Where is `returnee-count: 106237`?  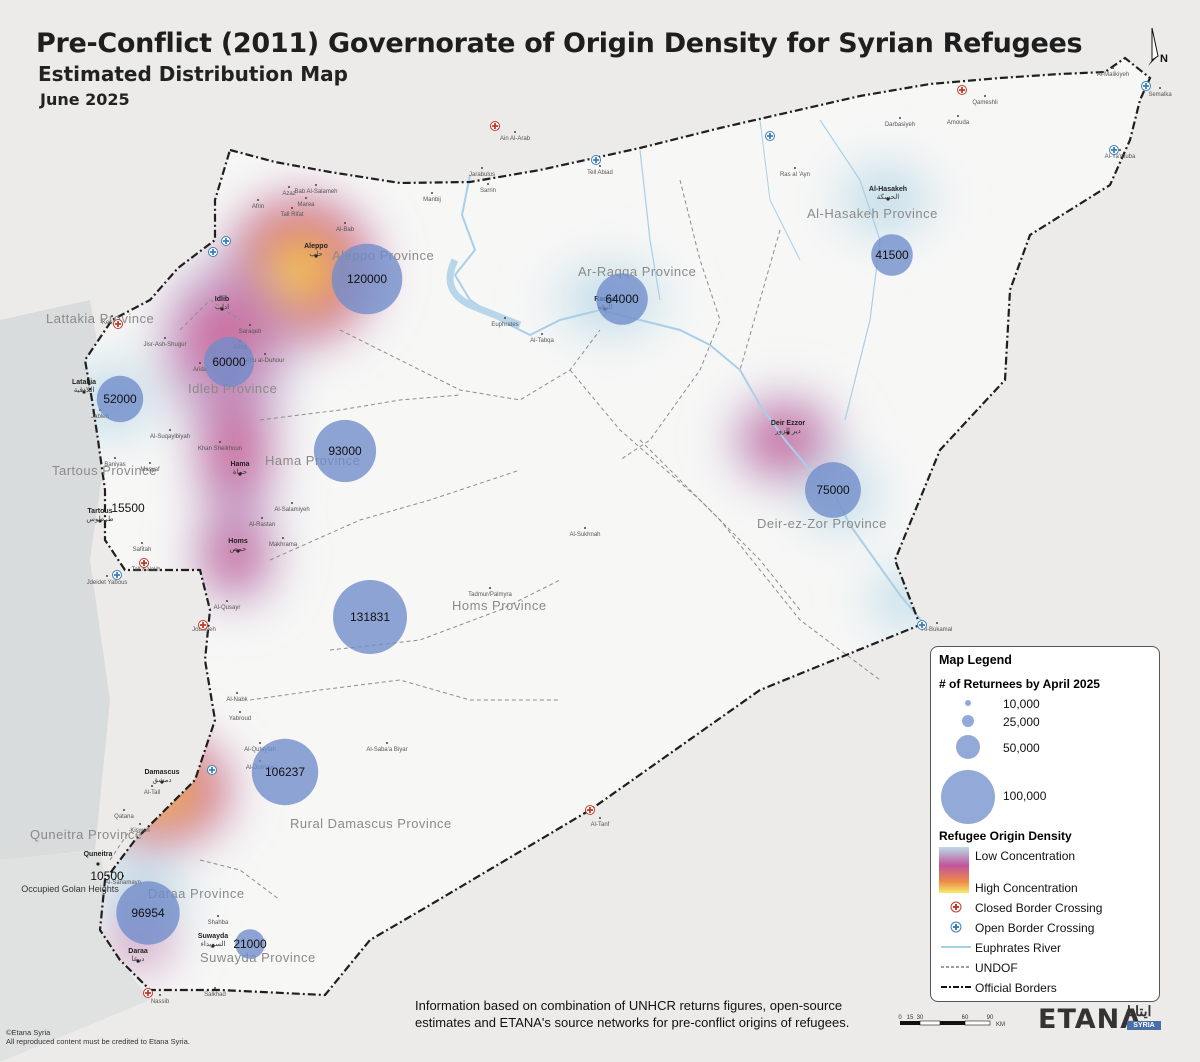 returnee-count: 106237 is located at coordinates (285, 772).